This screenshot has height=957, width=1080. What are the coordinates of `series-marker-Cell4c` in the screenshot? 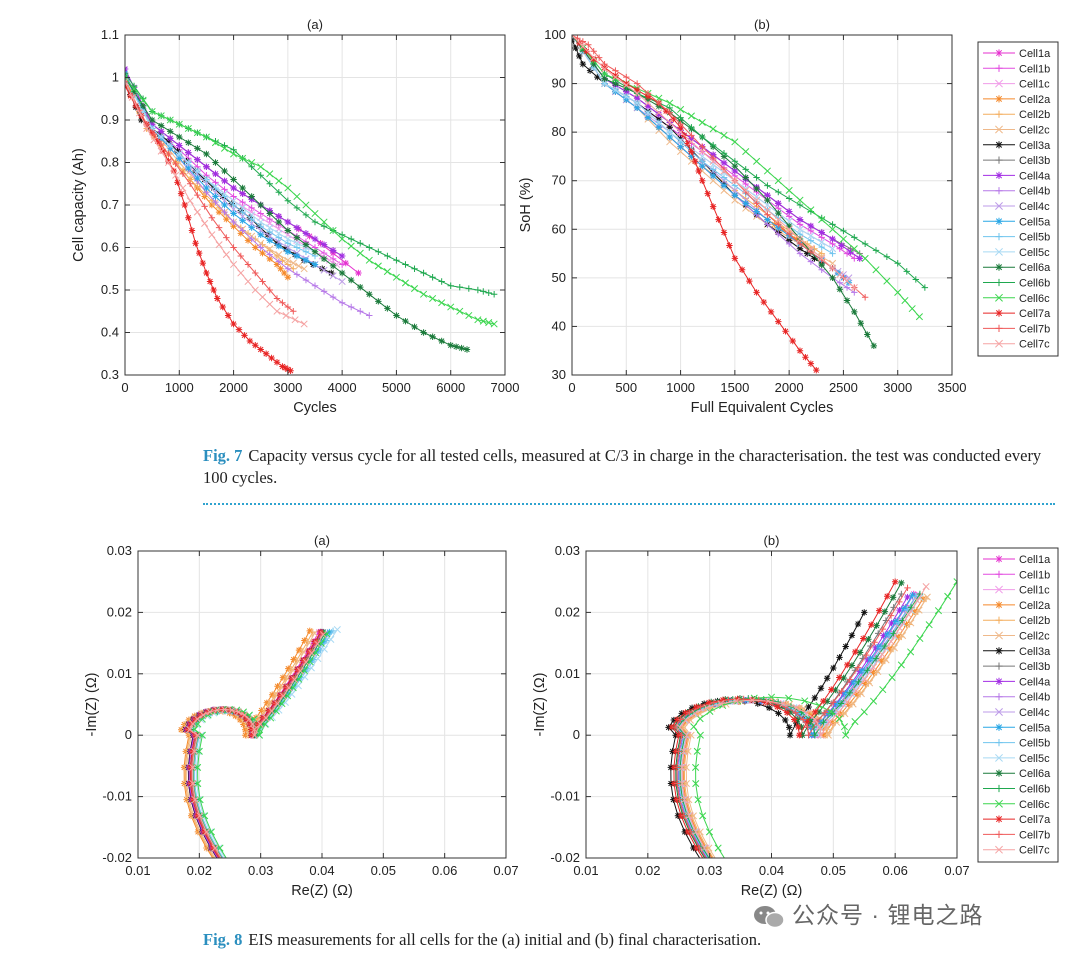 It's located at (324, 270).